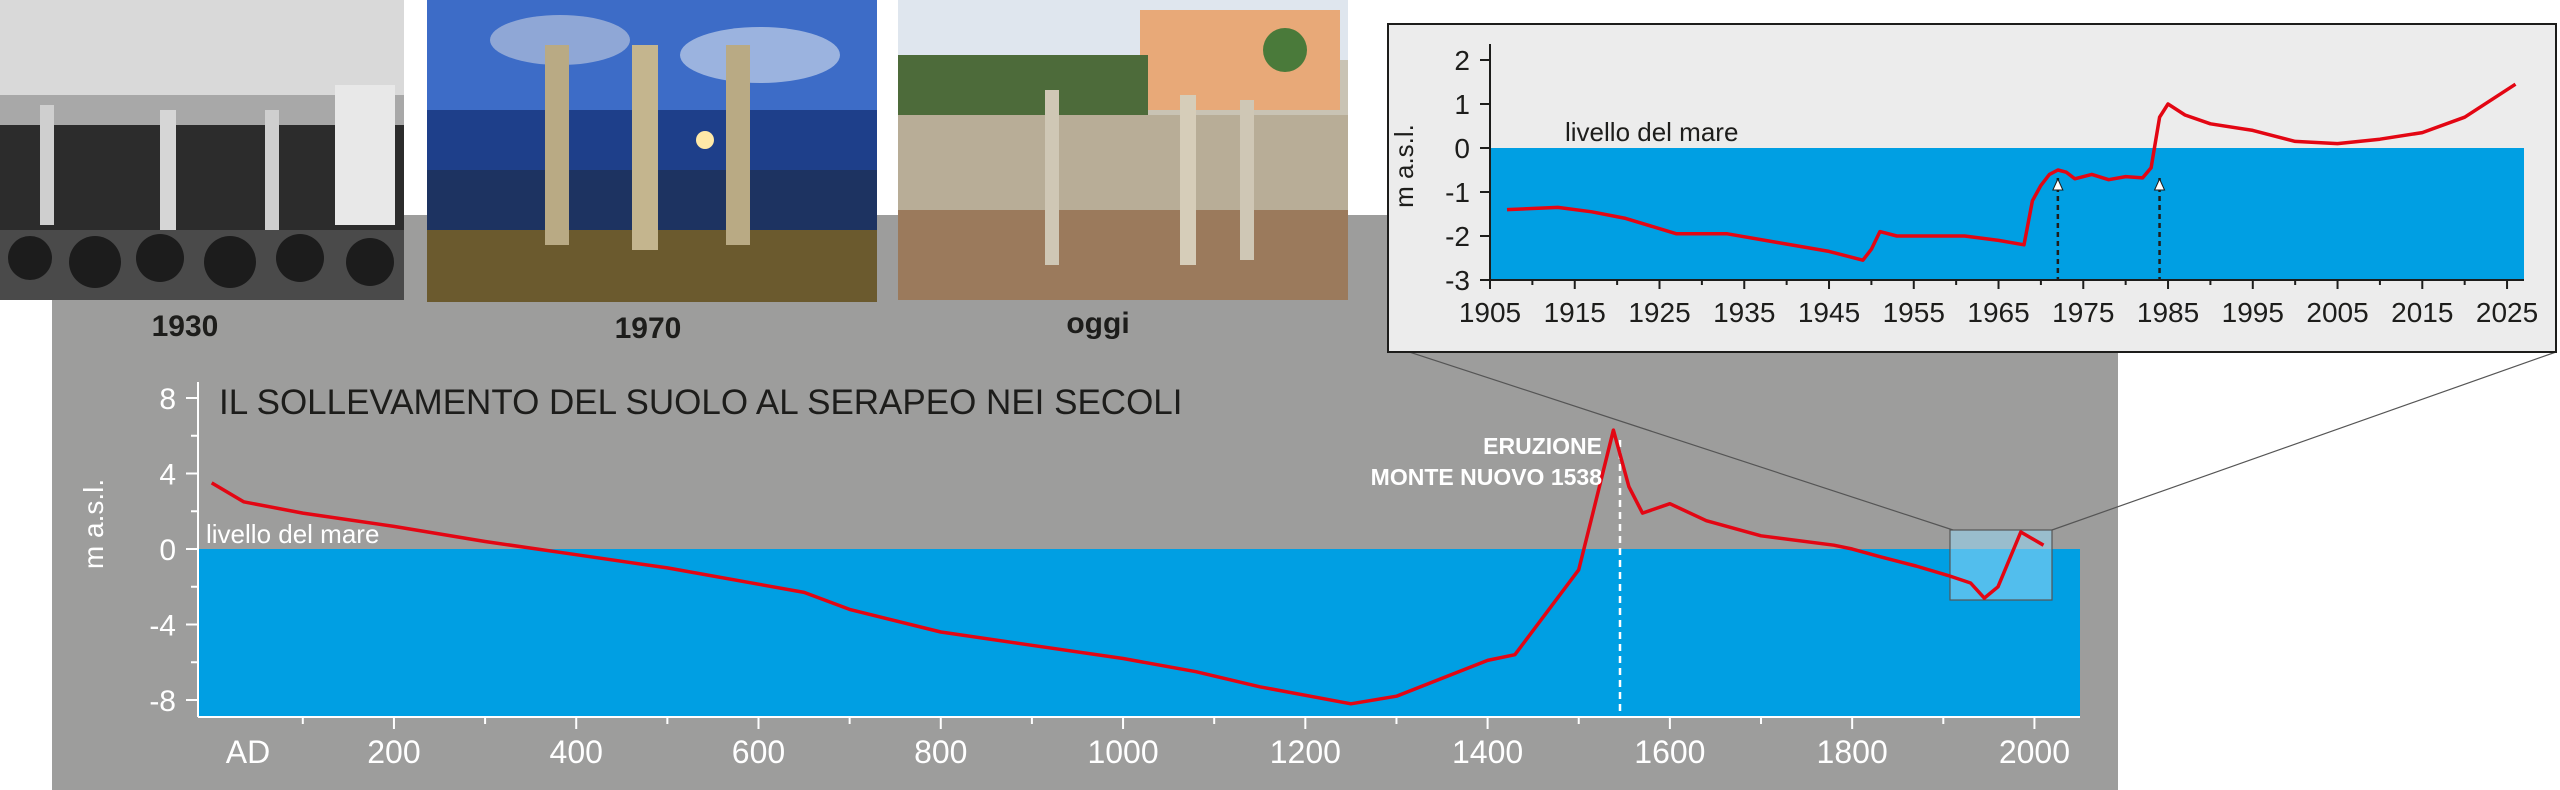  What do you see at coordinates (2304, 441) in the screenshot?
I see `zoom-connector-bottom` at bounding box center [2304, 441].